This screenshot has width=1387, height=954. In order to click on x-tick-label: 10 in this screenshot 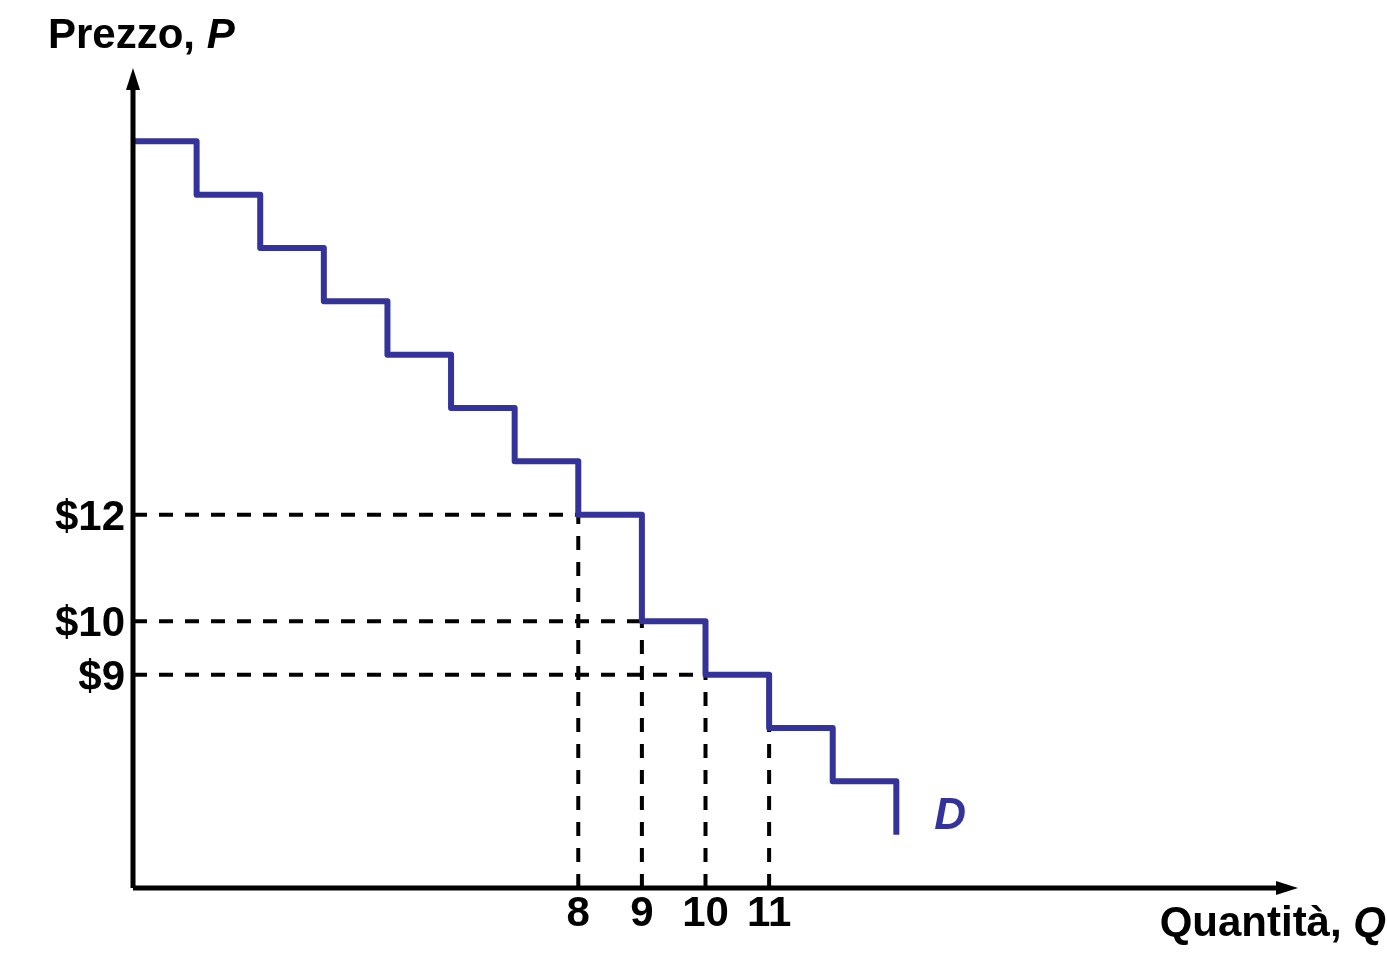, I will do `click(705, 911)`.